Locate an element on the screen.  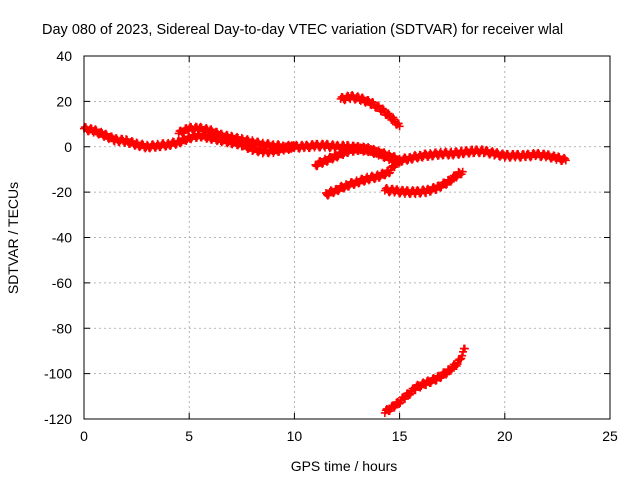
y-tick-label: 40 is located at coordinates (64, 56).